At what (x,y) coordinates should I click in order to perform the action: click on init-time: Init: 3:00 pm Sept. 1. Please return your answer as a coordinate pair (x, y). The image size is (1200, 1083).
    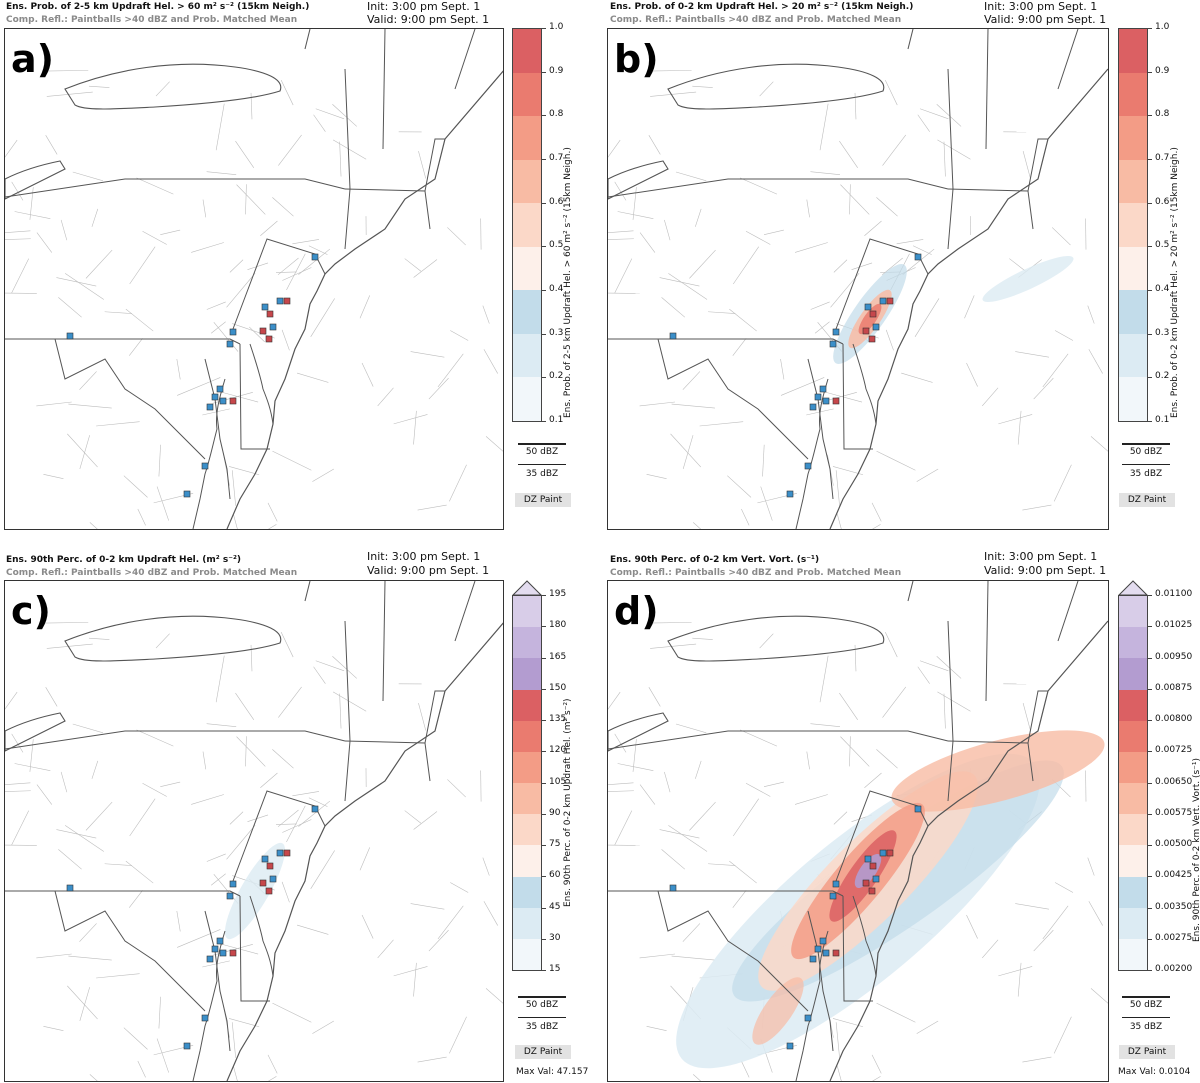
    Looking at the image, I should click on (1041, 556).